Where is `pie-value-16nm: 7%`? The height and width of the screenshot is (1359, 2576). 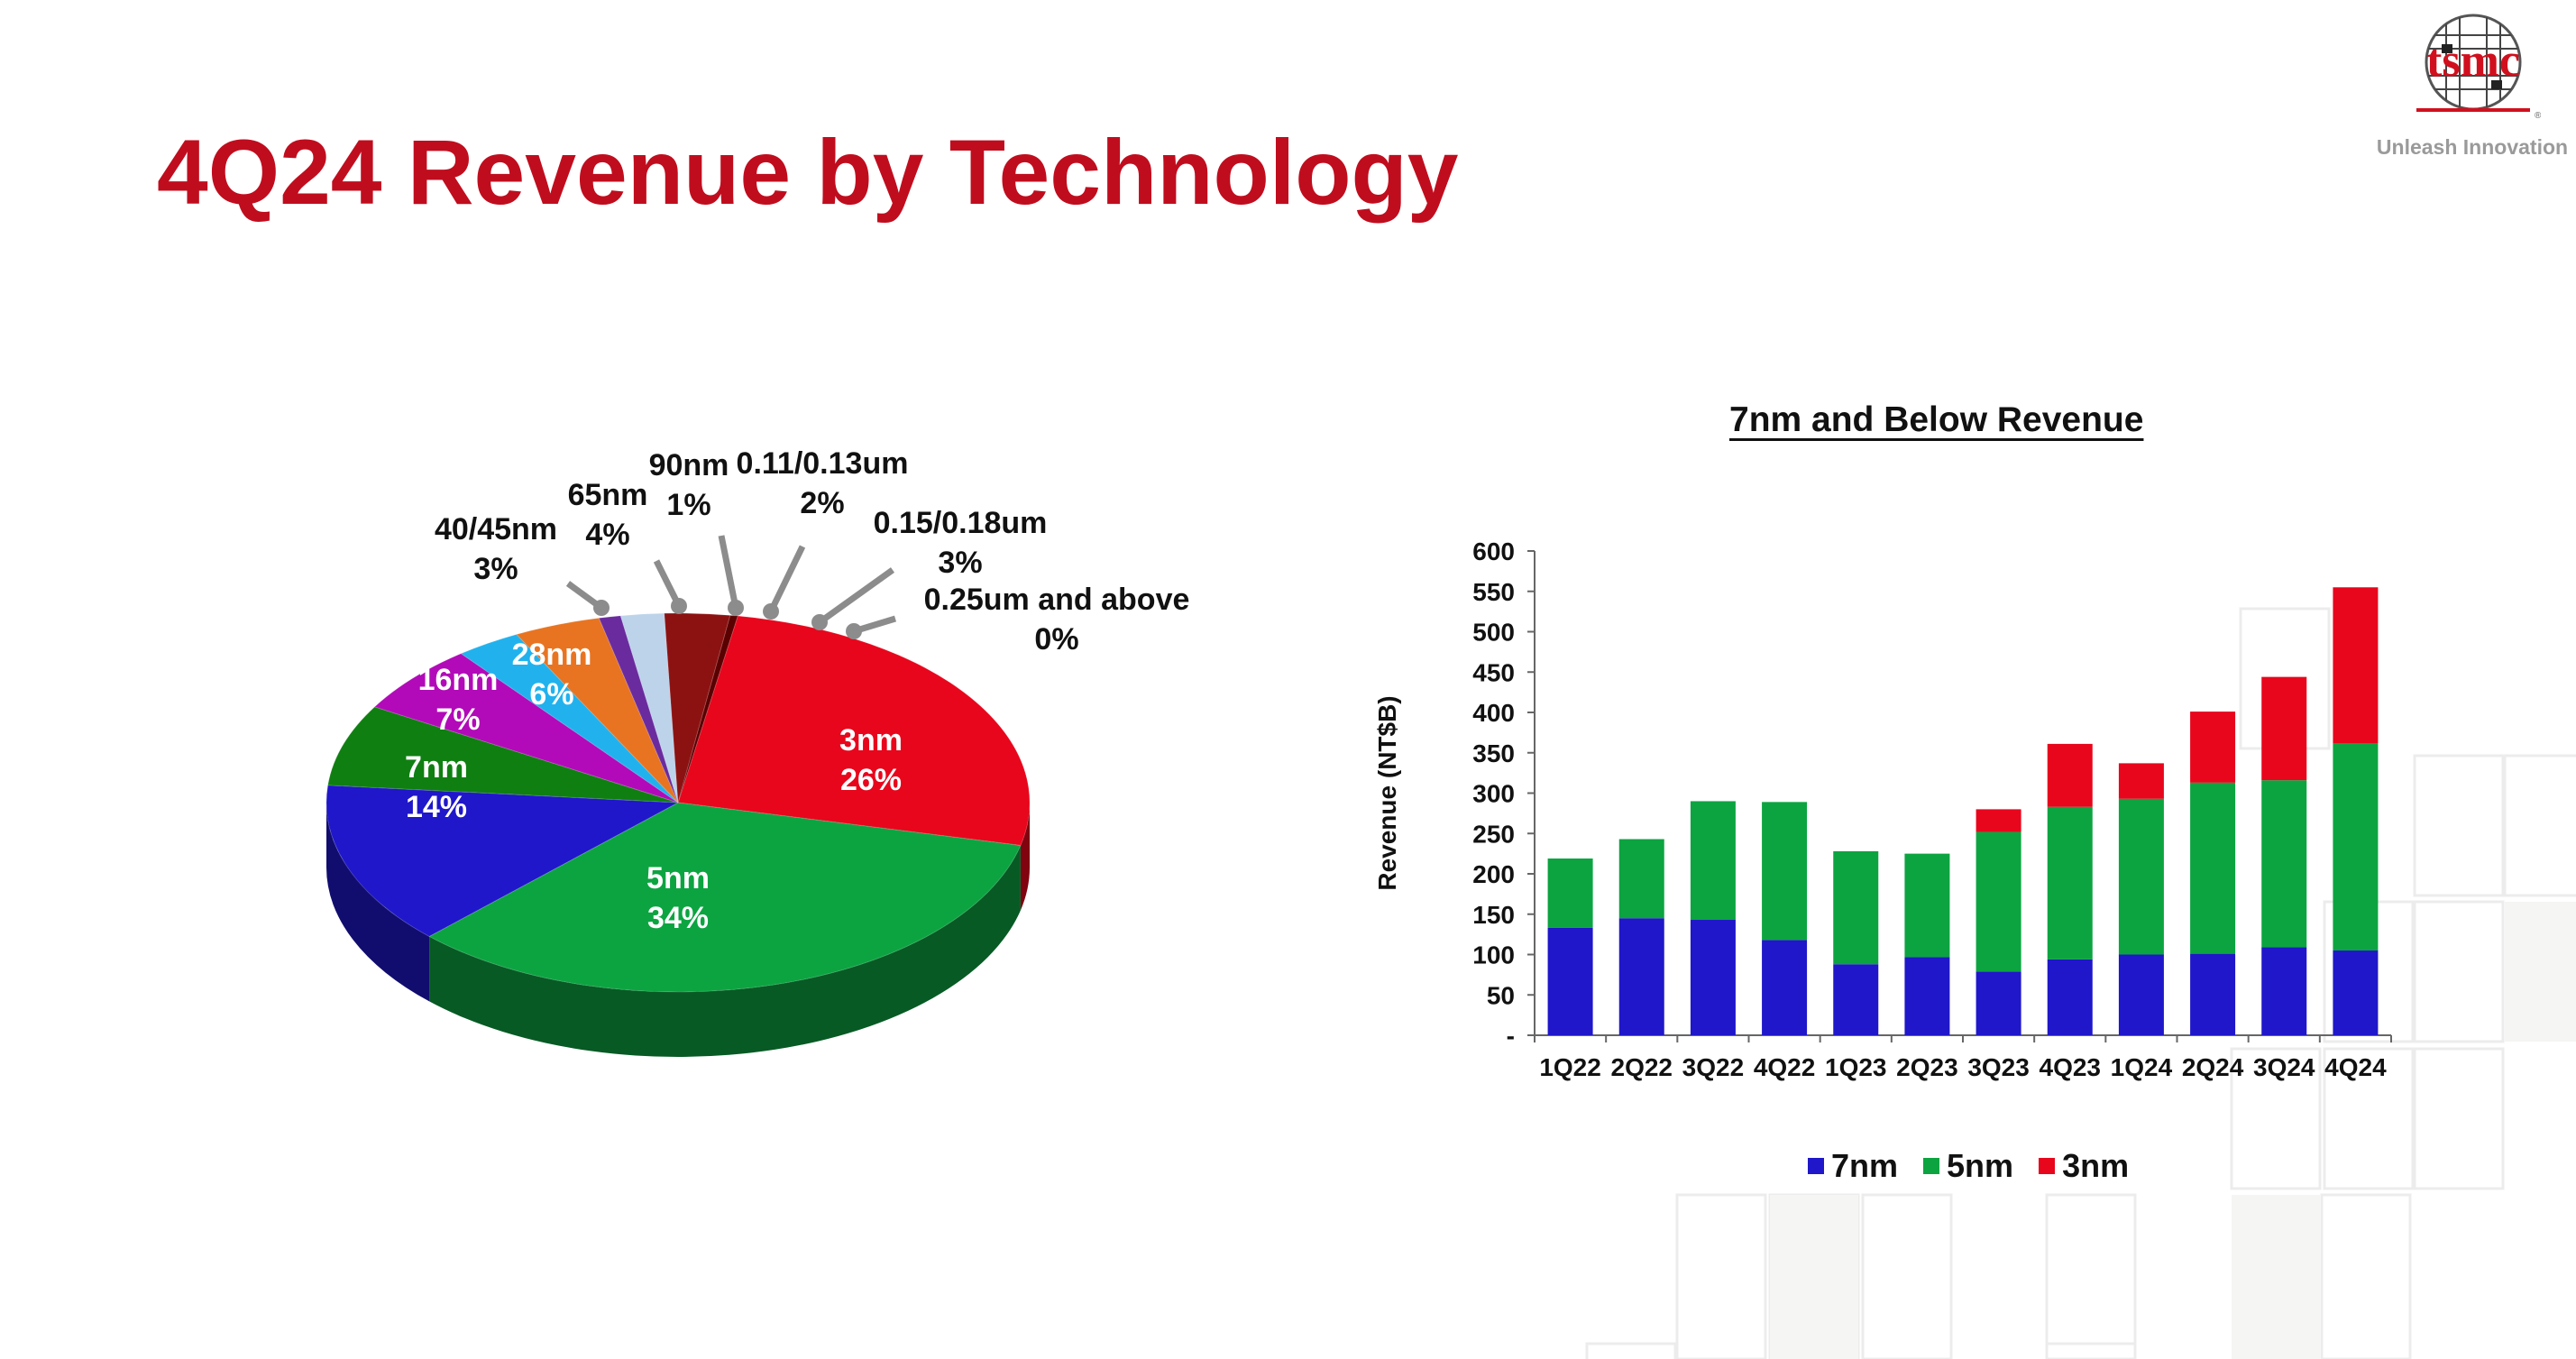
pie-value-16nm: 7% is located at coordinates (457, 719).